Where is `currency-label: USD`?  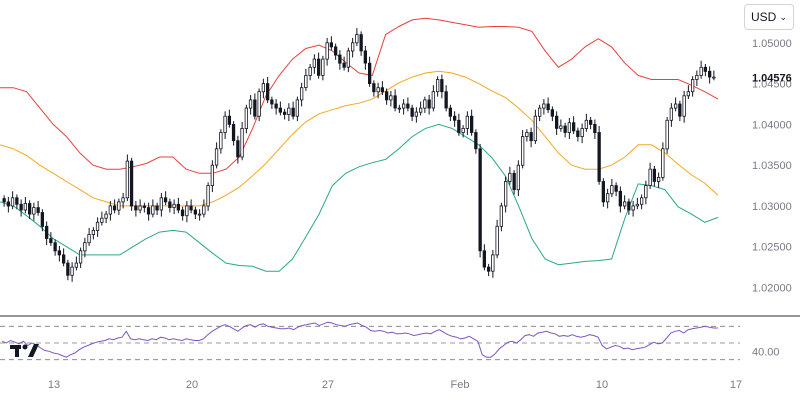 currency-label: USD is located at coordinates (764, 17).